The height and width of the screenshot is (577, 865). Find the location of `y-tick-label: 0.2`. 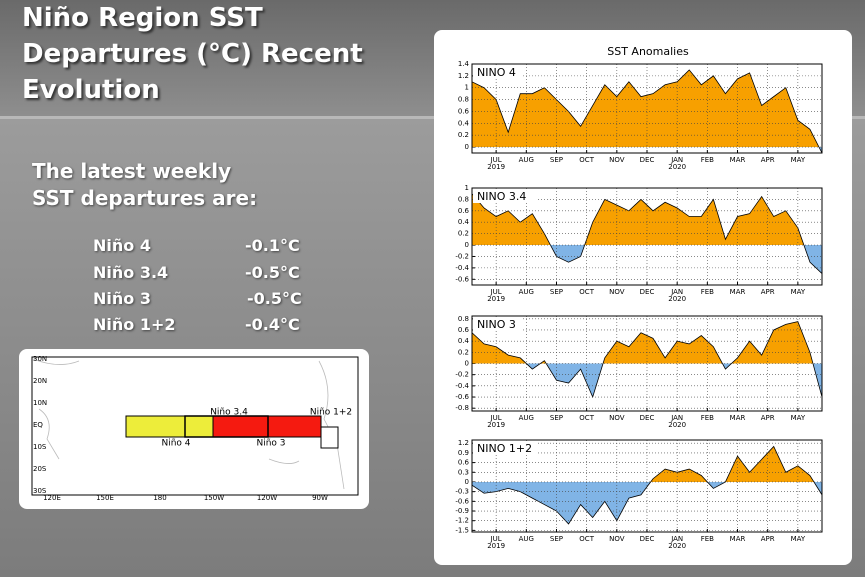

y-tick-label: 0.2 is located at coordinates (463, 135).